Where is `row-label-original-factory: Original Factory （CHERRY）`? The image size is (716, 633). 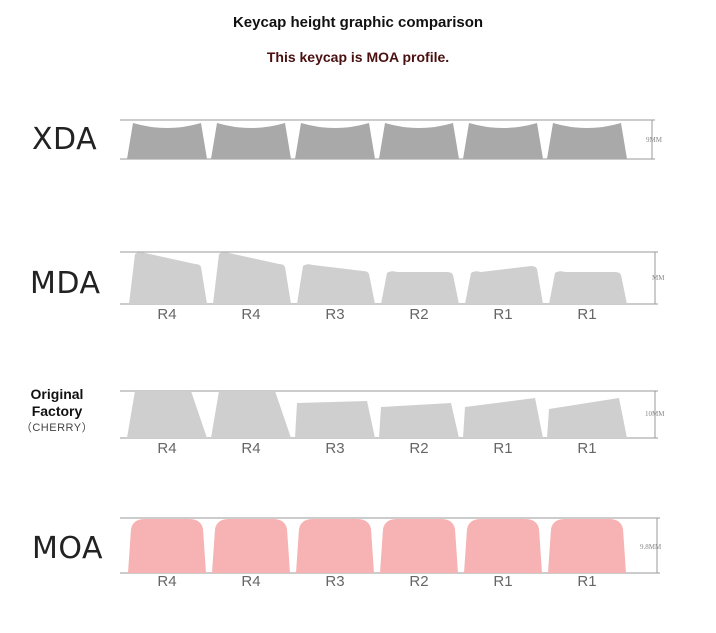
row-label-original-factory: Original Factory （CHERRY） is located at coordinates (57, 411).